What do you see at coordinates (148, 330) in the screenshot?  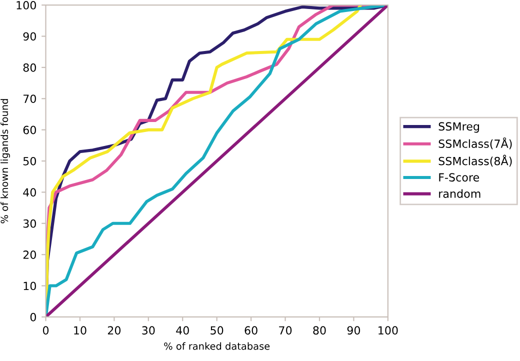 I see `x-tick-label: 30` at bounding box center [148, 330].